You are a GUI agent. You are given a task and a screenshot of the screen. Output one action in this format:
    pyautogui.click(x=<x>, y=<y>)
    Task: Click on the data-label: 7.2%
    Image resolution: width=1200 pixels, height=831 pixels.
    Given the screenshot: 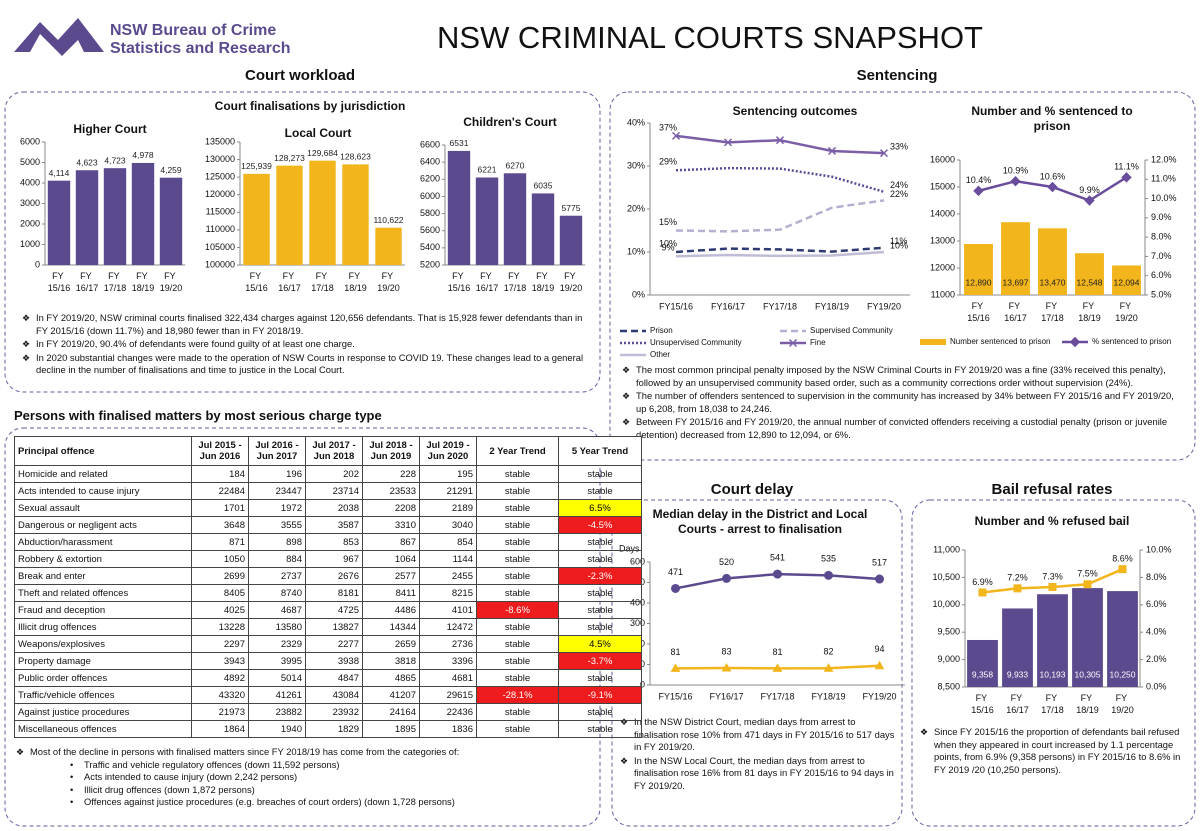 What is the action you would take?
    pyautogui.click(x=1017, y=578)
    